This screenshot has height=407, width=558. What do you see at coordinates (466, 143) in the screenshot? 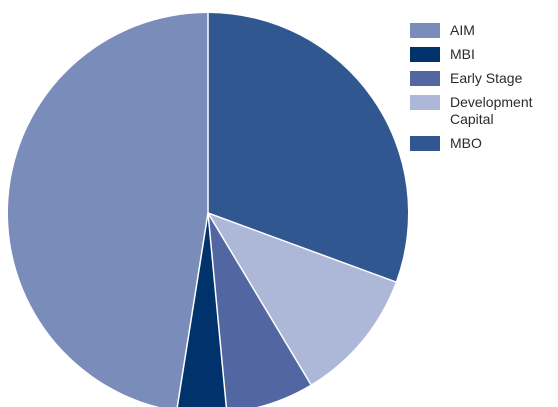
I see `legend-label-mbo: MBO` at bounding box center [466, 143].